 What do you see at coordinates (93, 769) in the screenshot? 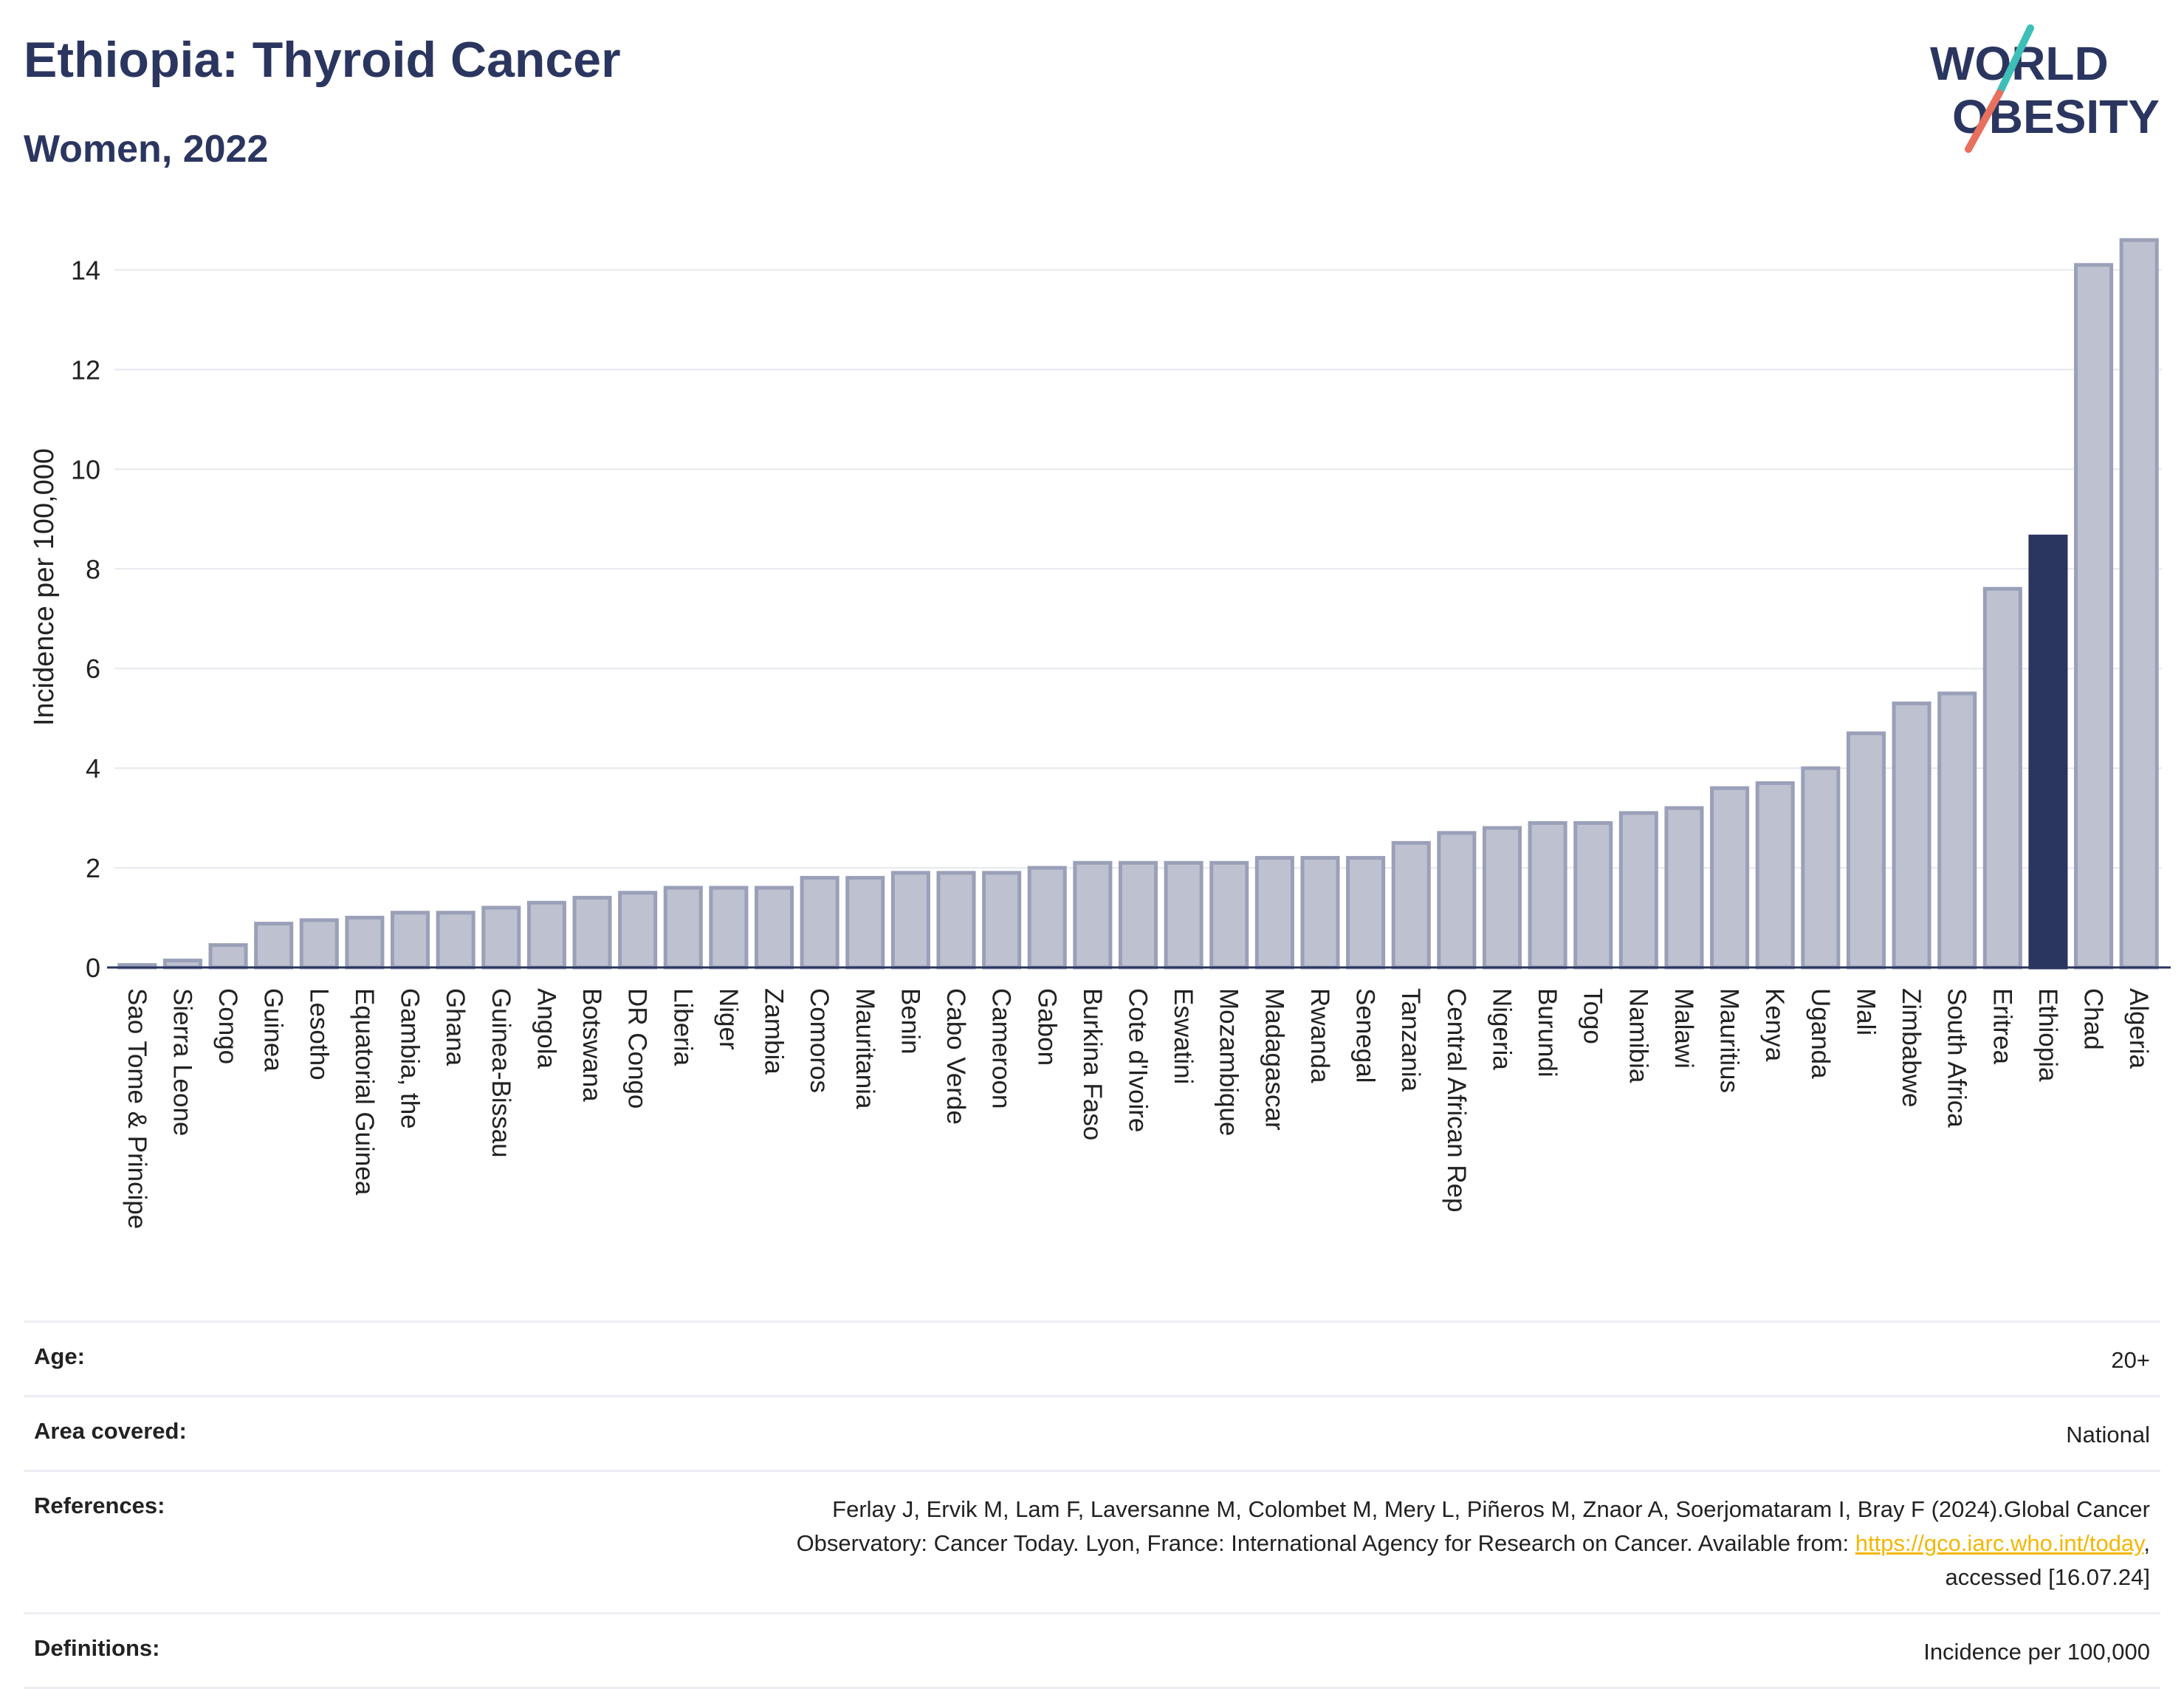
I see `y-tick-label: 4` at bounding box center [93, 769].